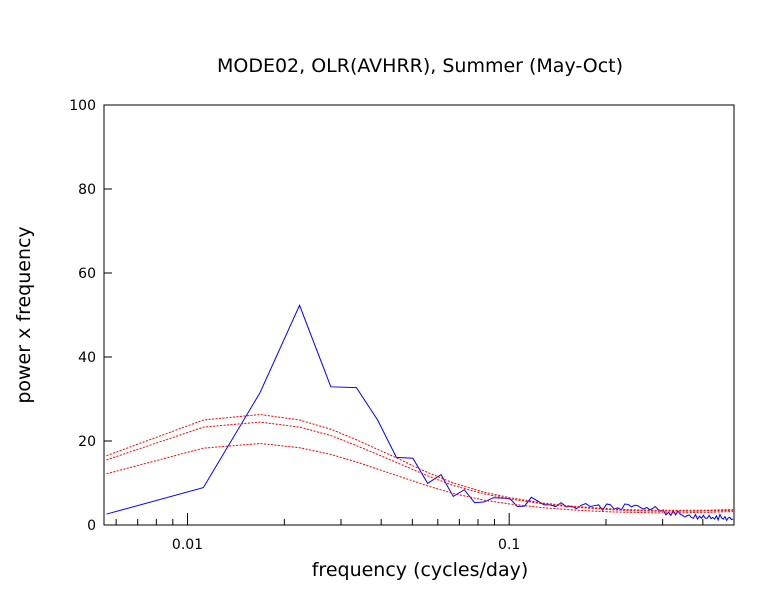  Describe the element at coordinates (90, 316) in the screenshot. I see `y-axis: 0 20 40 60 80 100` at that location.